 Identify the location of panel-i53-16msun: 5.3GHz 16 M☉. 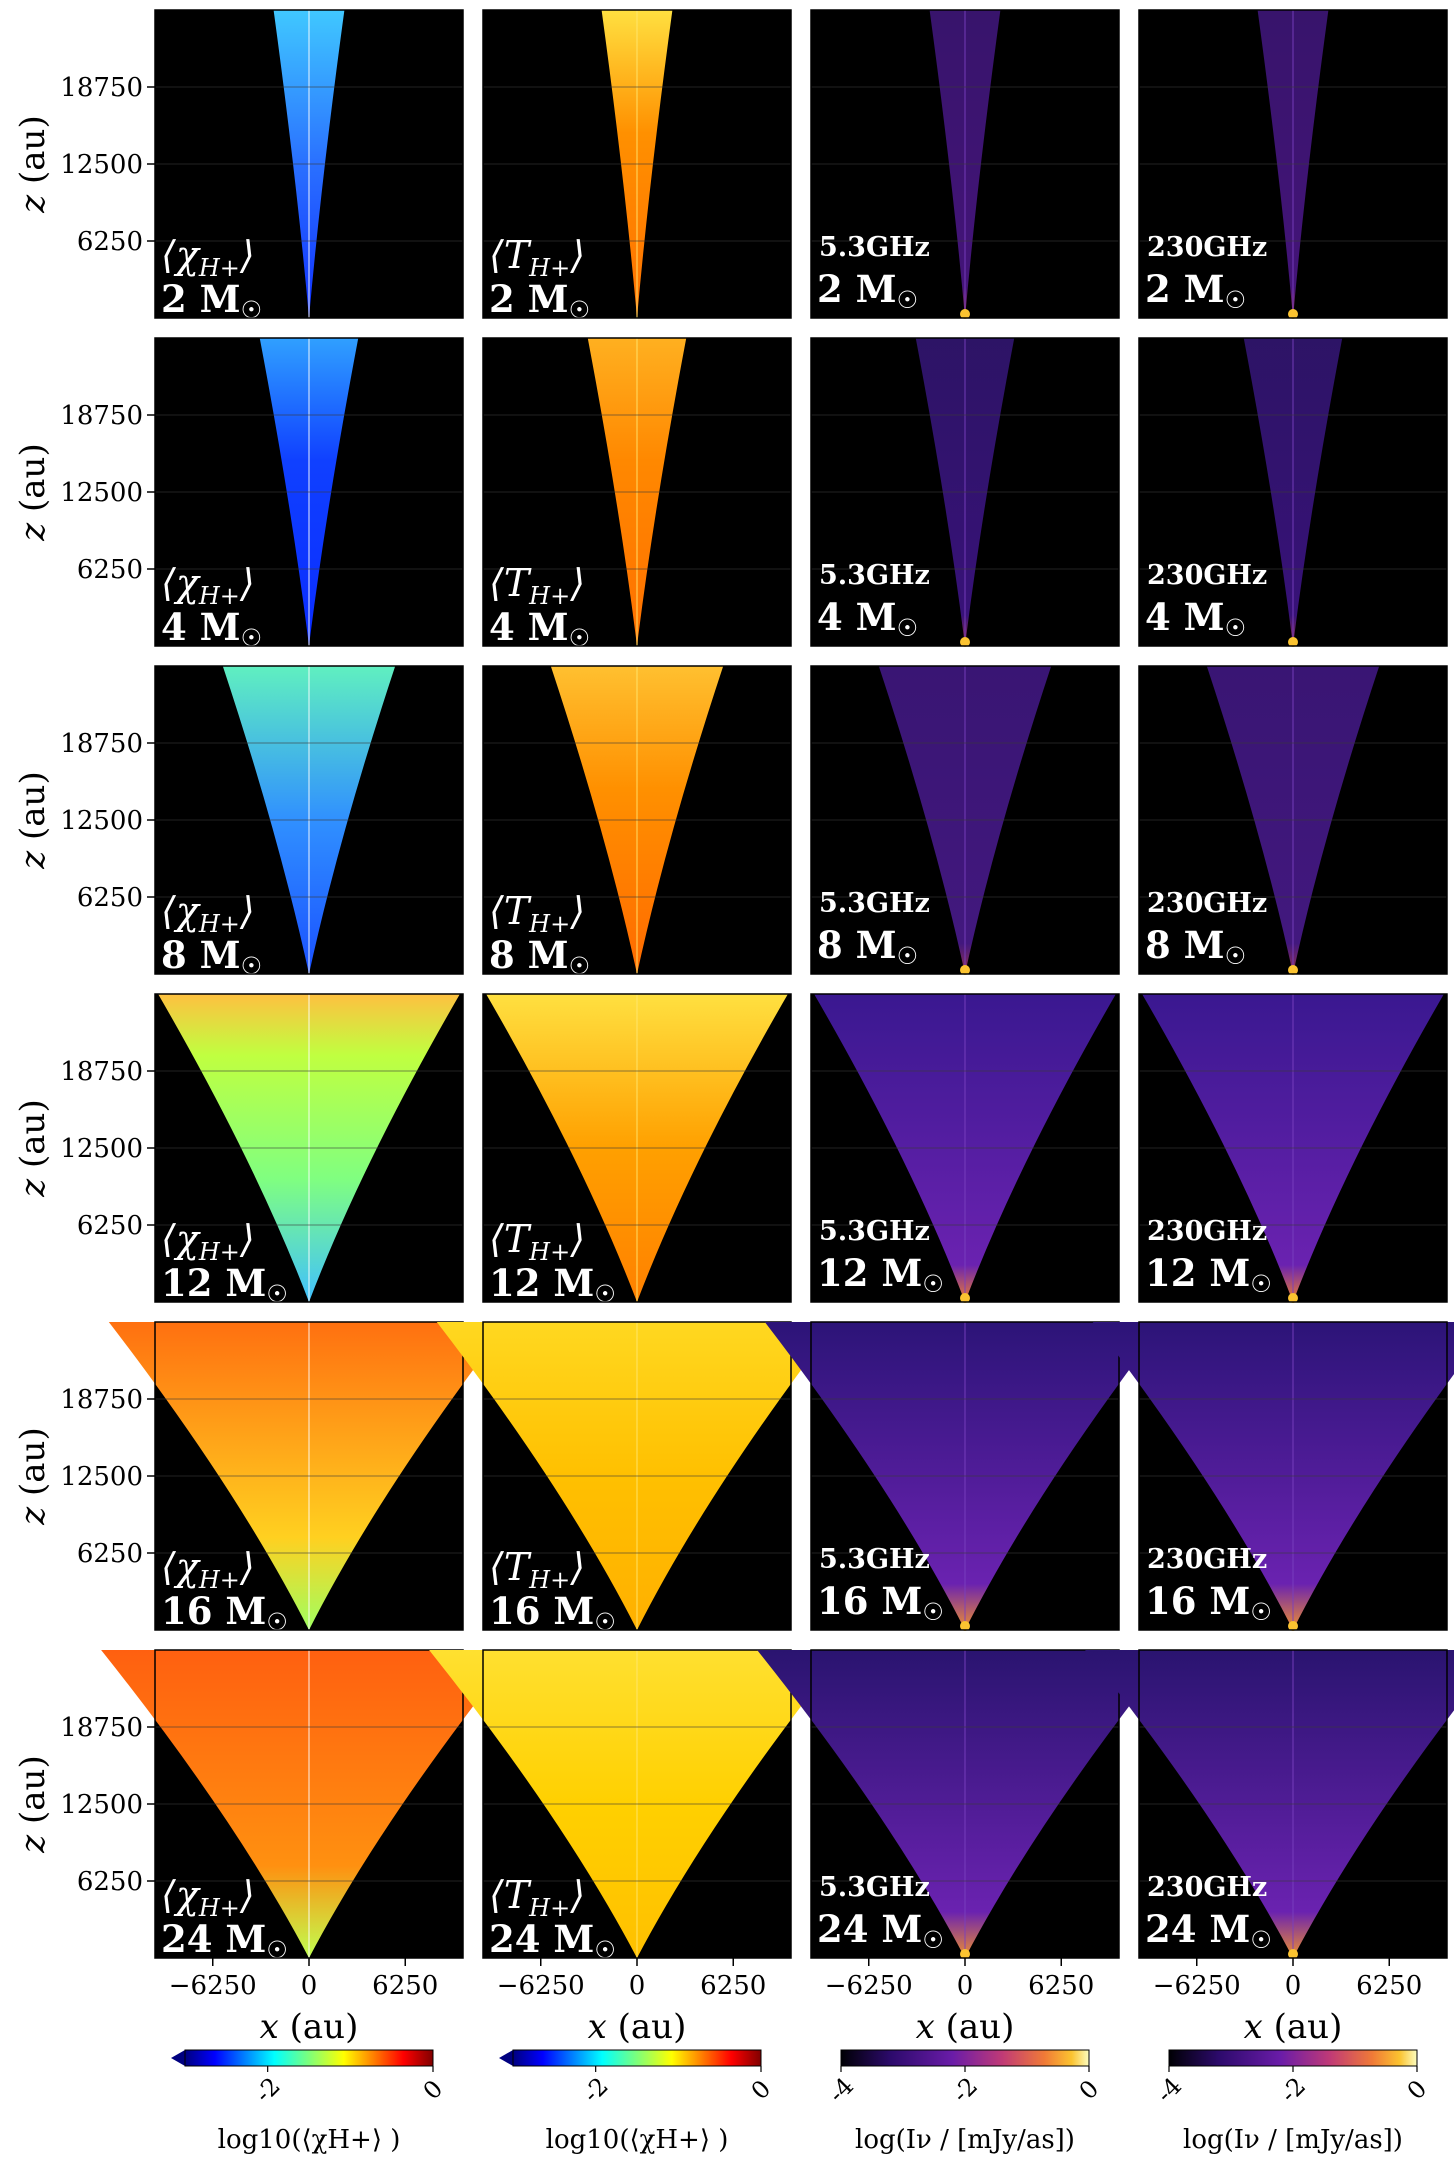
(965, 1476).